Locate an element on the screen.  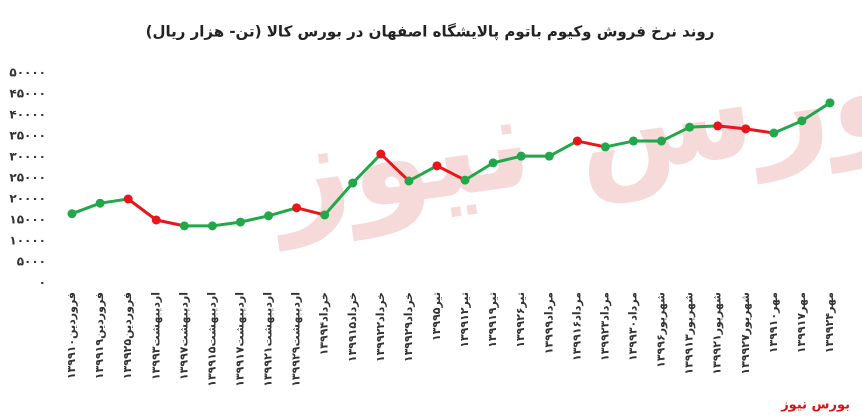
x-tick-label: ۱۳۹۹شهریور۶ is located at coordinates (661, 330).